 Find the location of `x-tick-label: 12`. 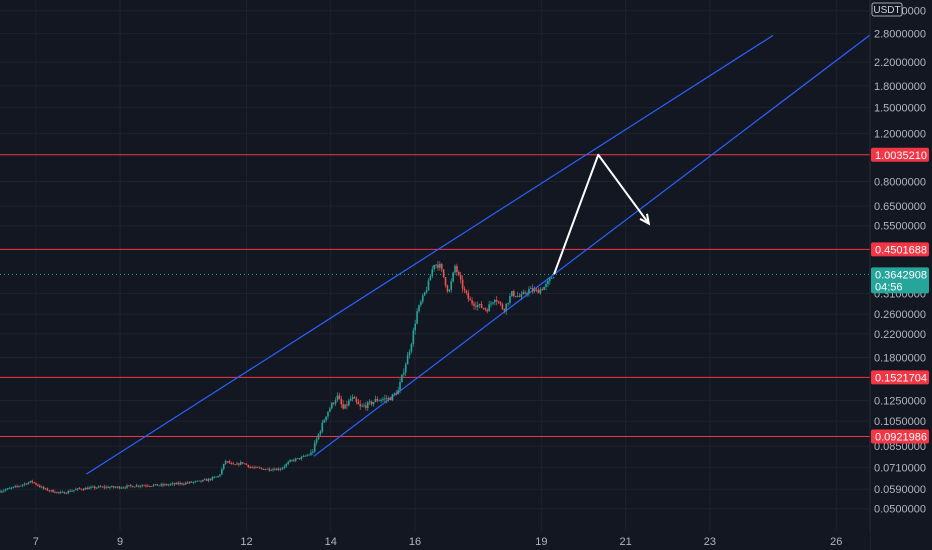

x-tick-label: 12 is located at coordinates (246, 542).